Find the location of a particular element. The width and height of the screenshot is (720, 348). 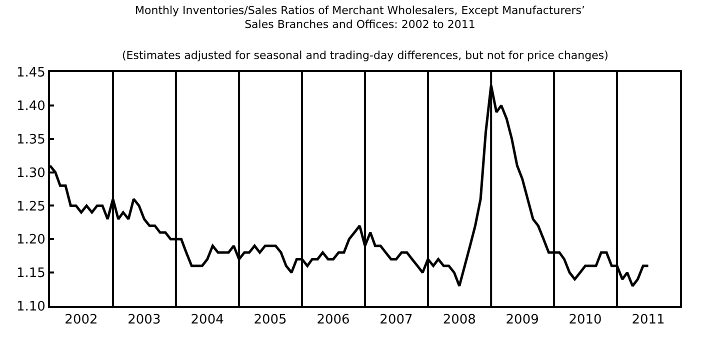

x-tick-label: 2009 is located at coordinates (522, 320).